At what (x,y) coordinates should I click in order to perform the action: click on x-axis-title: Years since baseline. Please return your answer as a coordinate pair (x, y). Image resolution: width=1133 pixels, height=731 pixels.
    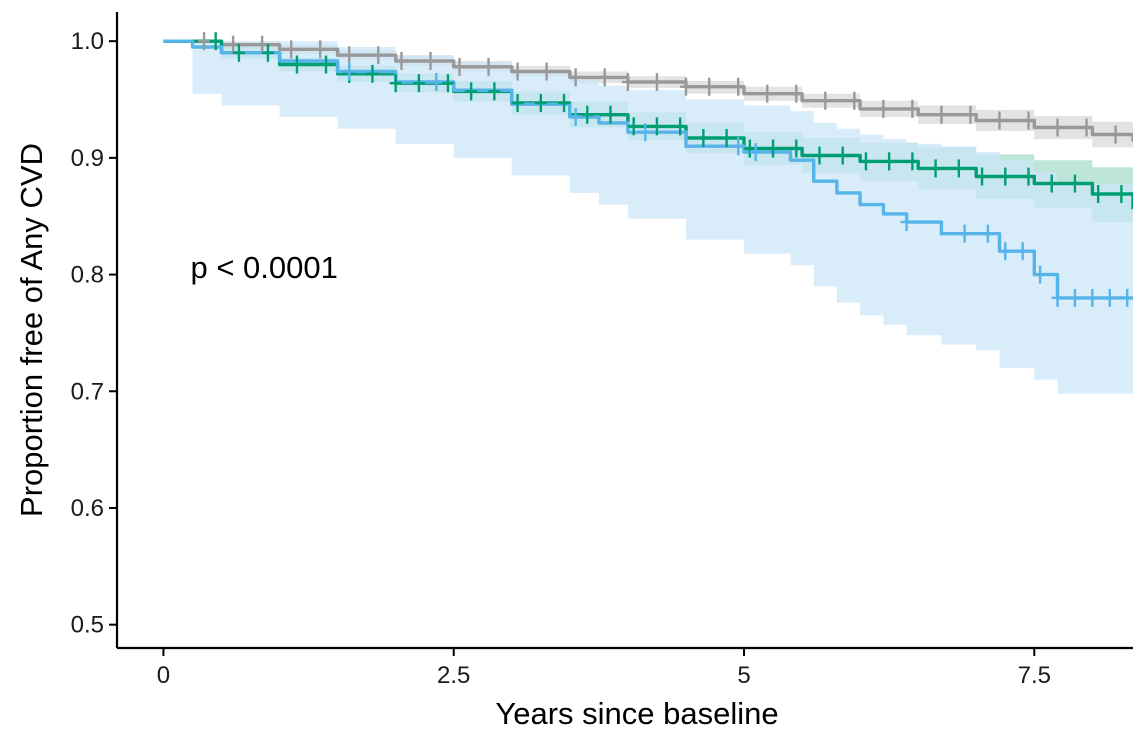
    Looking at the image, I should click on (636, 713).